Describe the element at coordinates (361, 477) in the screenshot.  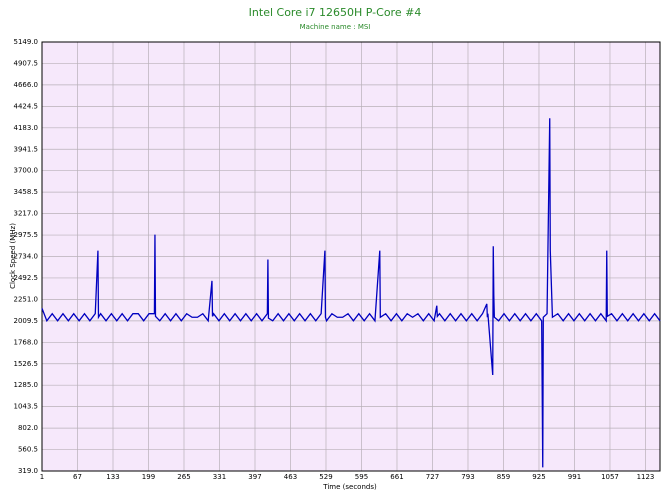
I see `x-tick-label: 595` at that location.